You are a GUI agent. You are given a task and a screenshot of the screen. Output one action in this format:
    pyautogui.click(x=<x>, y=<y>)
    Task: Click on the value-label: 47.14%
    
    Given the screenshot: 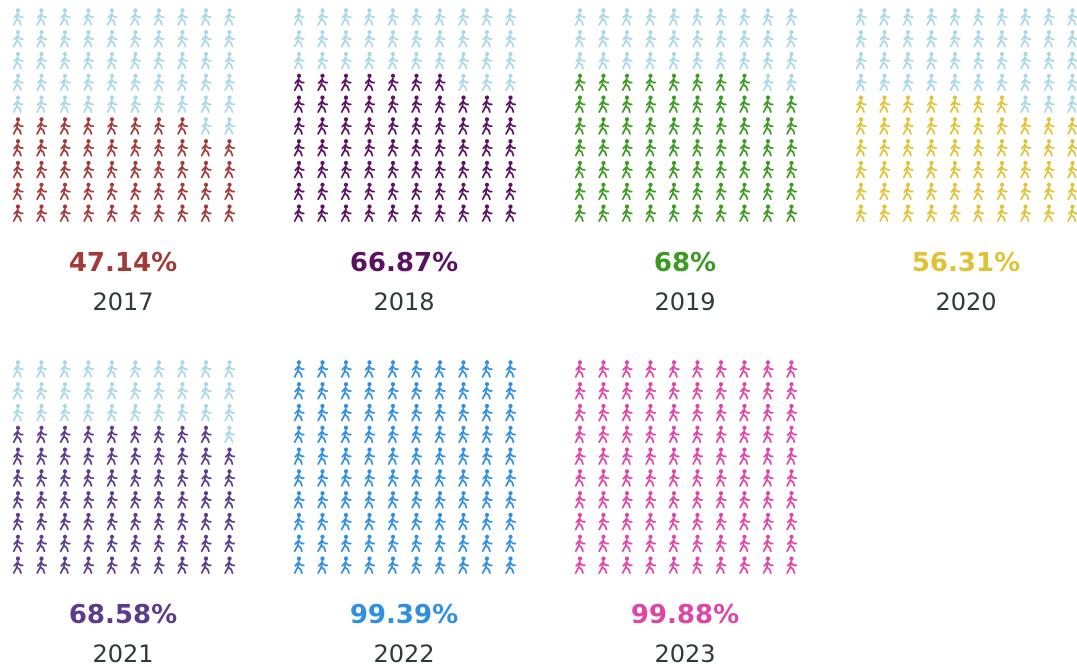 What is the action you would take?
    pyautogui.click(x=123, y=263)
    